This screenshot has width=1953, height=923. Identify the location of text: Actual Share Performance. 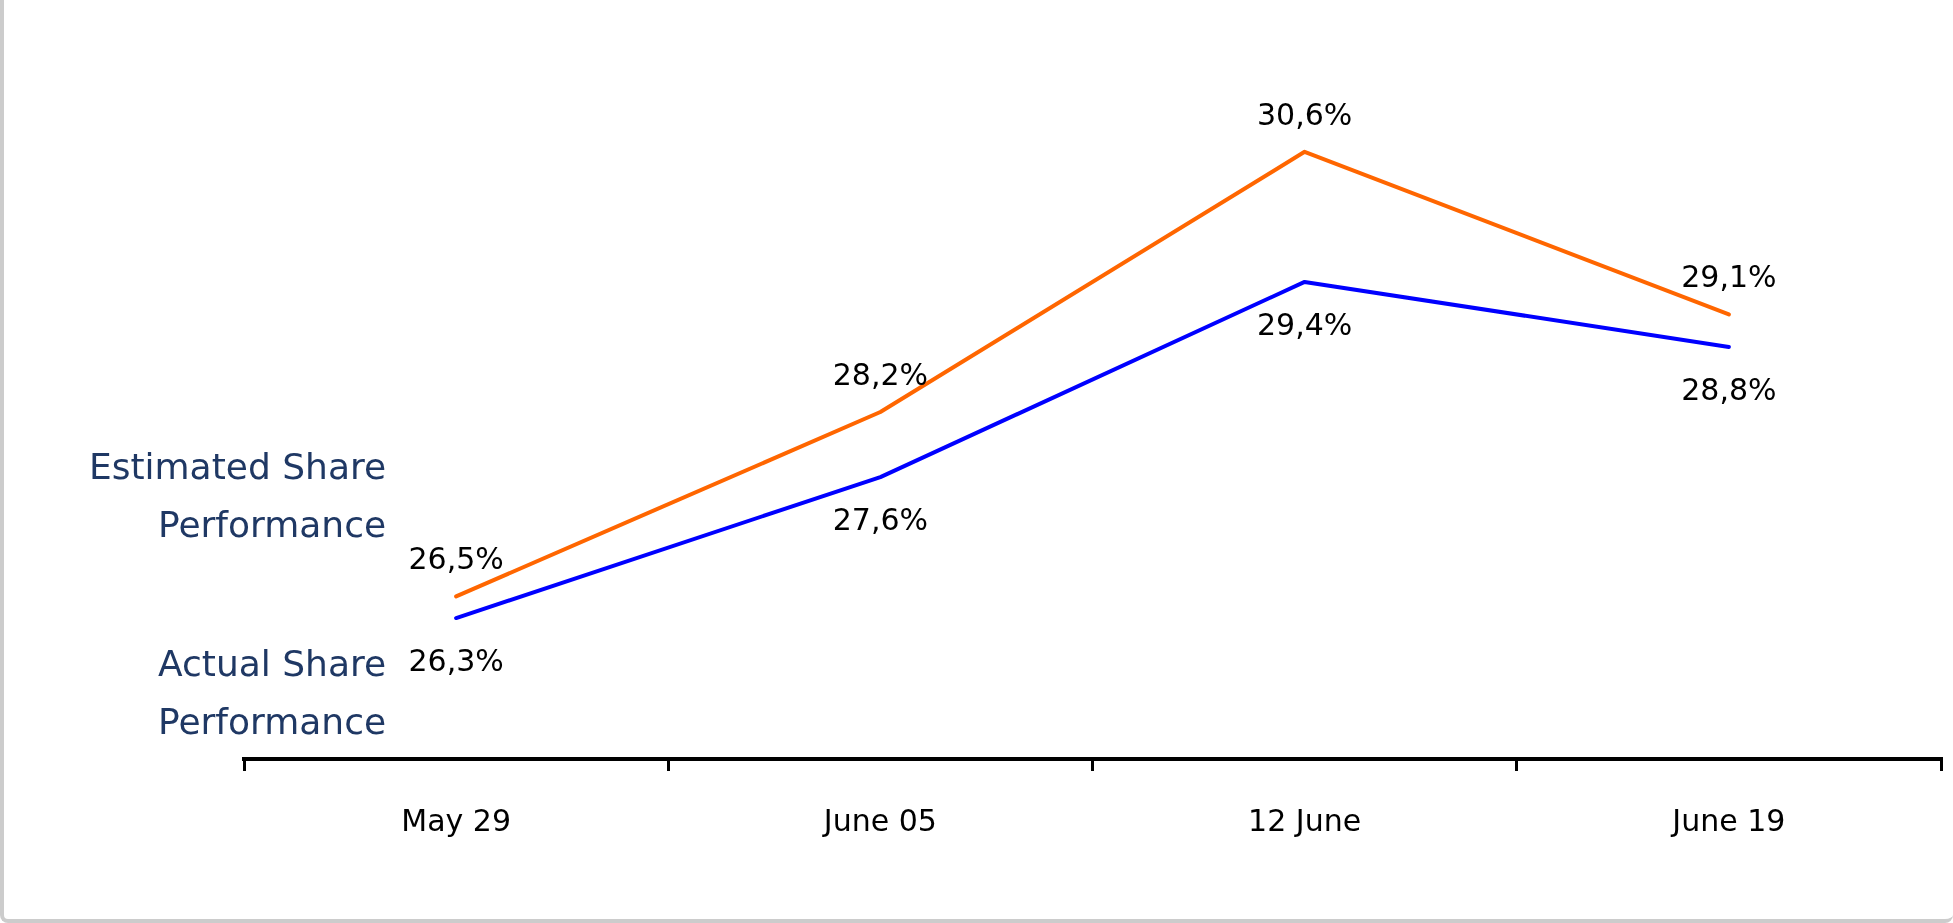
(272, 693).